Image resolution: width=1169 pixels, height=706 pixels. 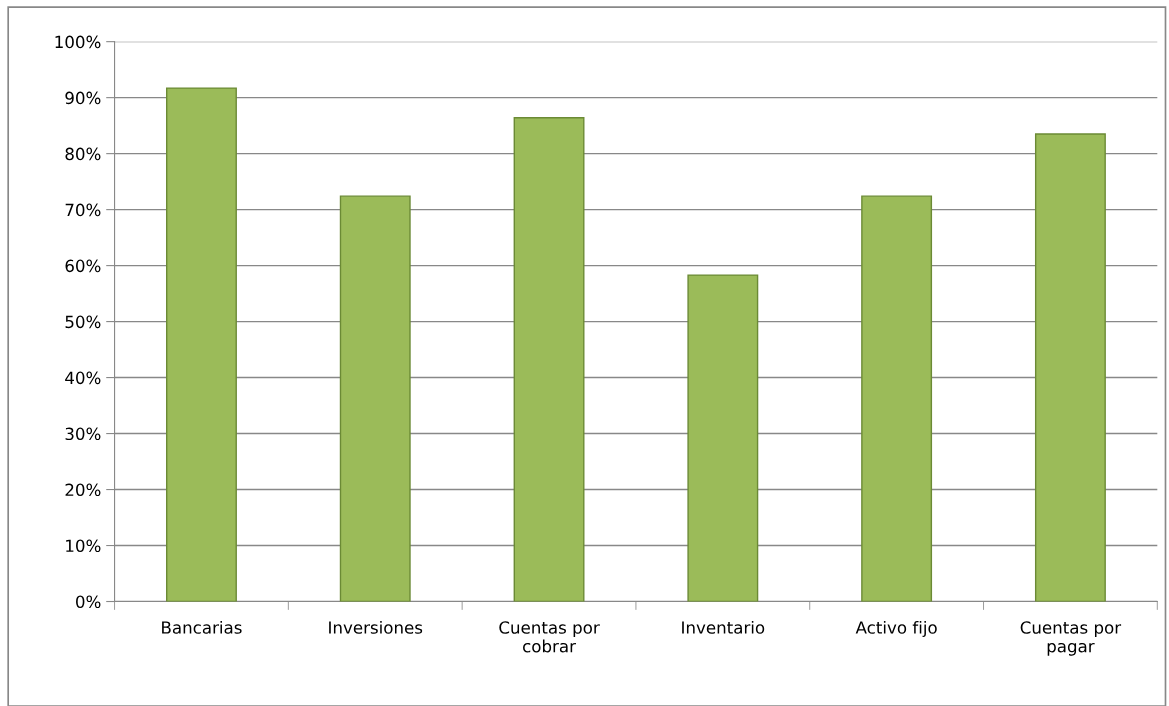 What do you see at coordinates (83, 266) in the screenshot?
I see `y-tick-label: 60%` at bounding box center [83, 266].